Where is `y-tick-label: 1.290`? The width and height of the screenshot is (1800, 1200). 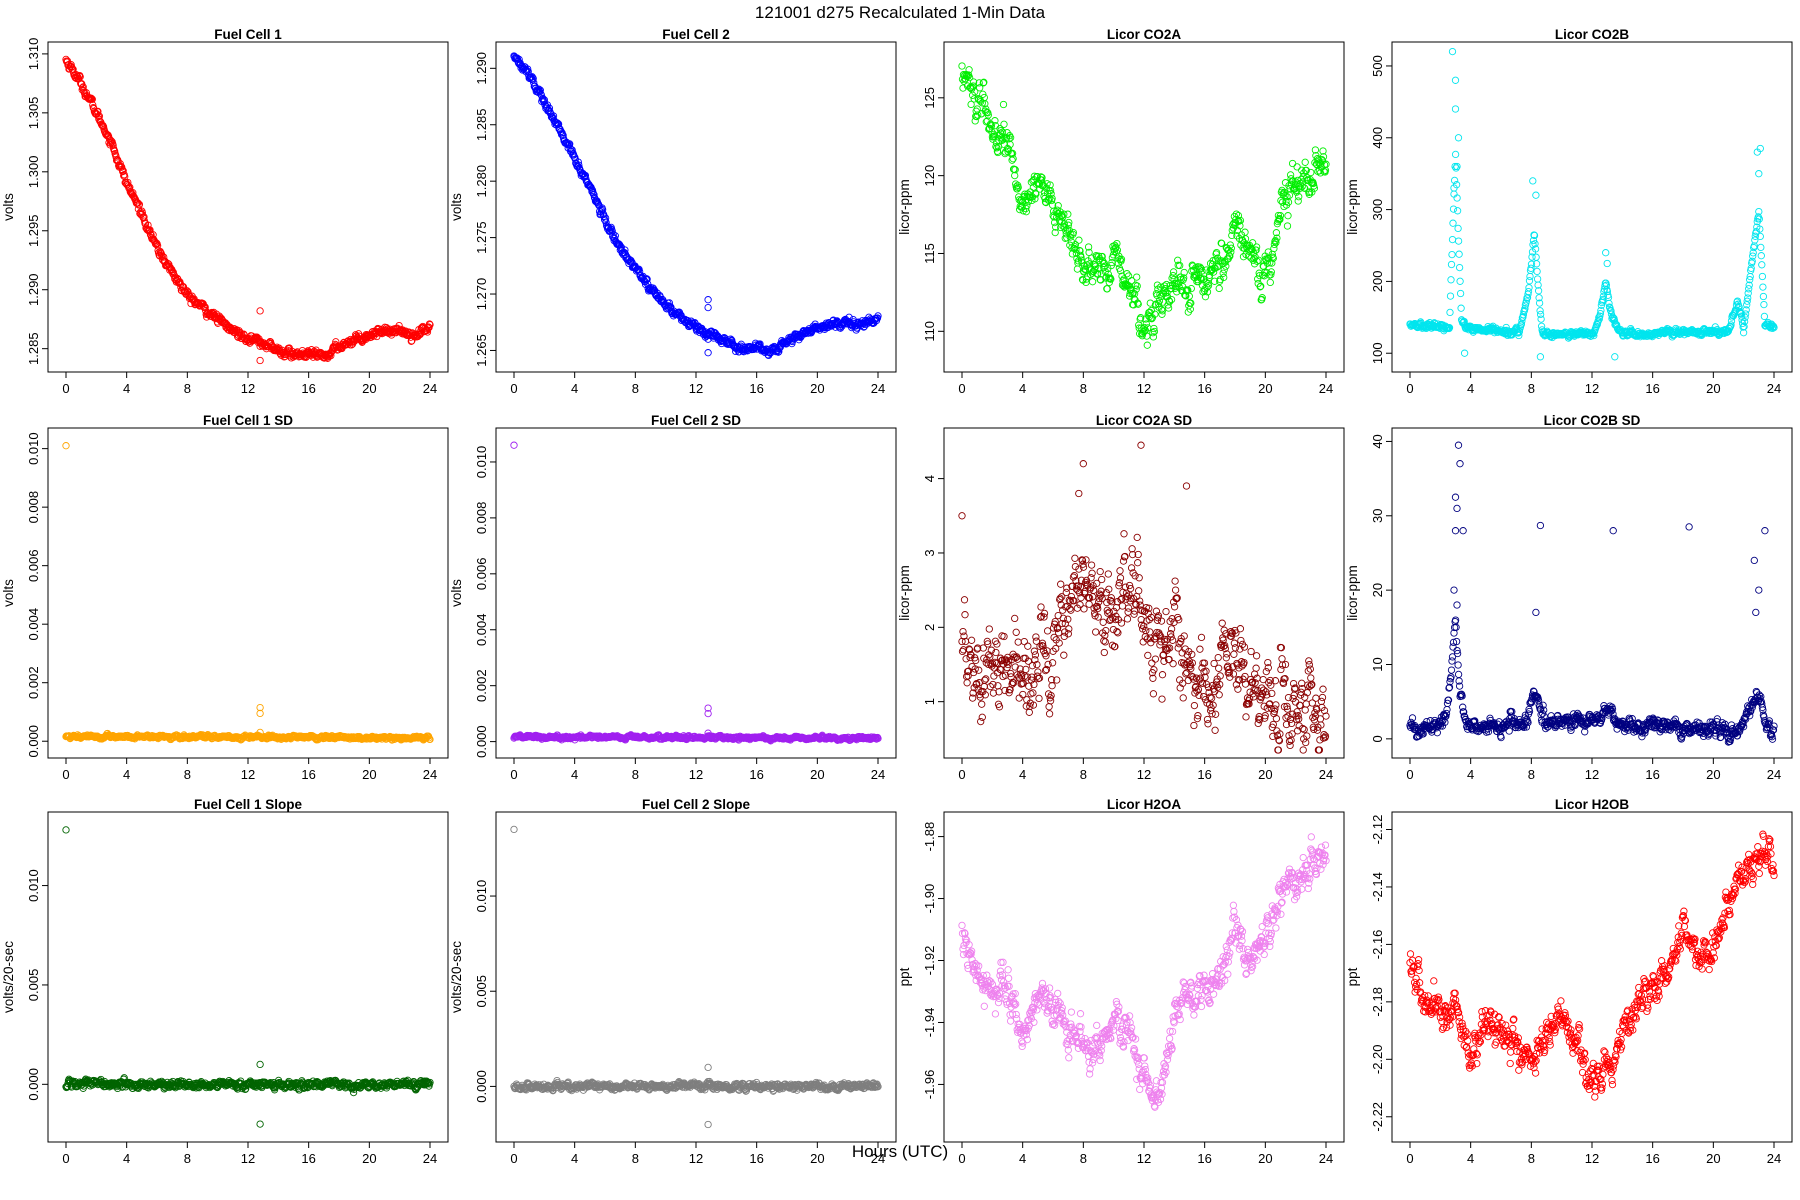 y-tick-label: 1.290 is located at coordinates (33, 289).